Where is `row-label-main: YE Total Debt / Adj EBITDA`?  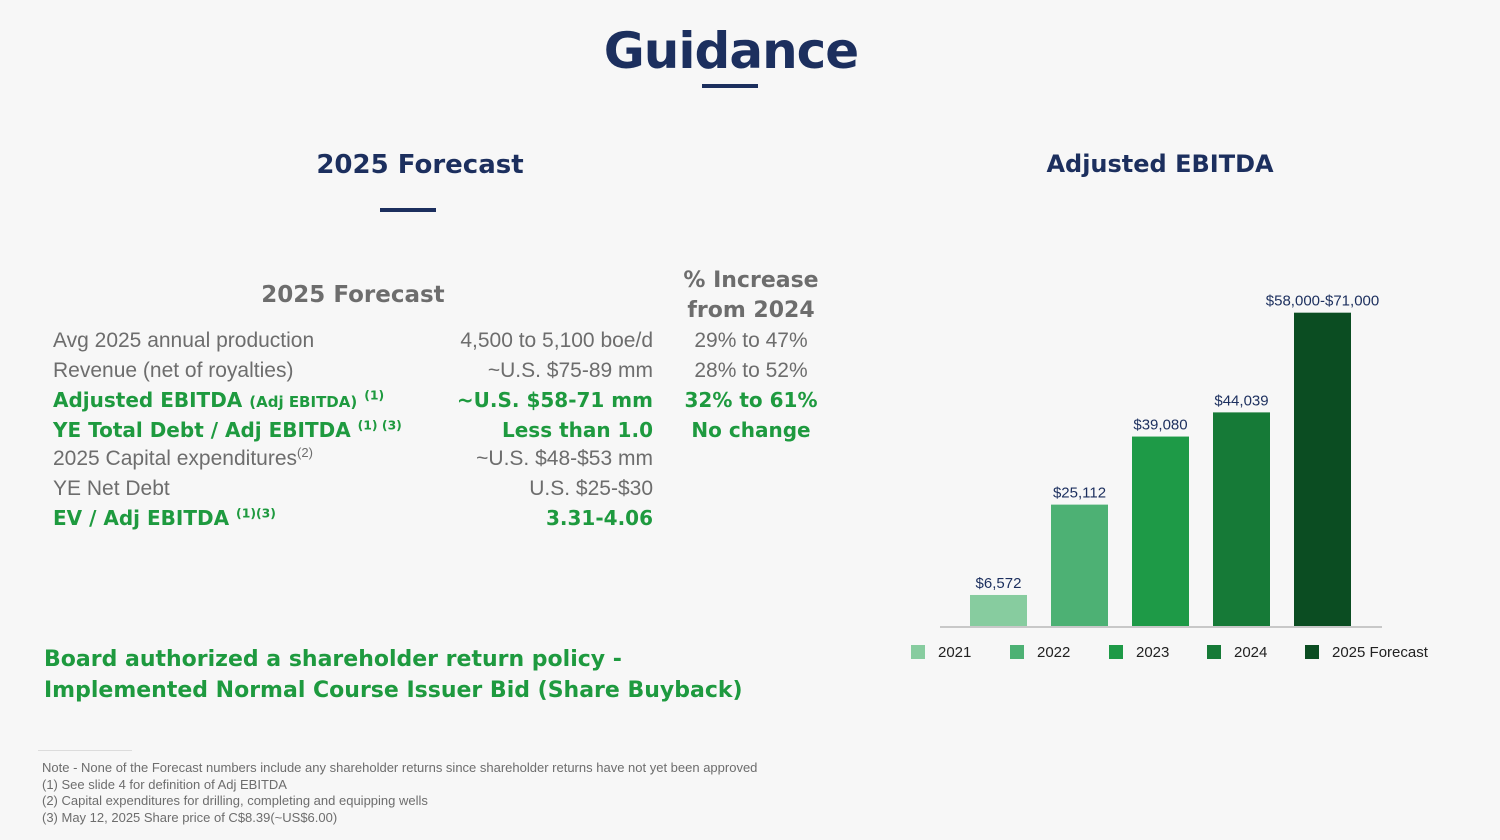
row-label-main: YE Total Debt / Adj EBITDA is located at coordinates (202, 430).